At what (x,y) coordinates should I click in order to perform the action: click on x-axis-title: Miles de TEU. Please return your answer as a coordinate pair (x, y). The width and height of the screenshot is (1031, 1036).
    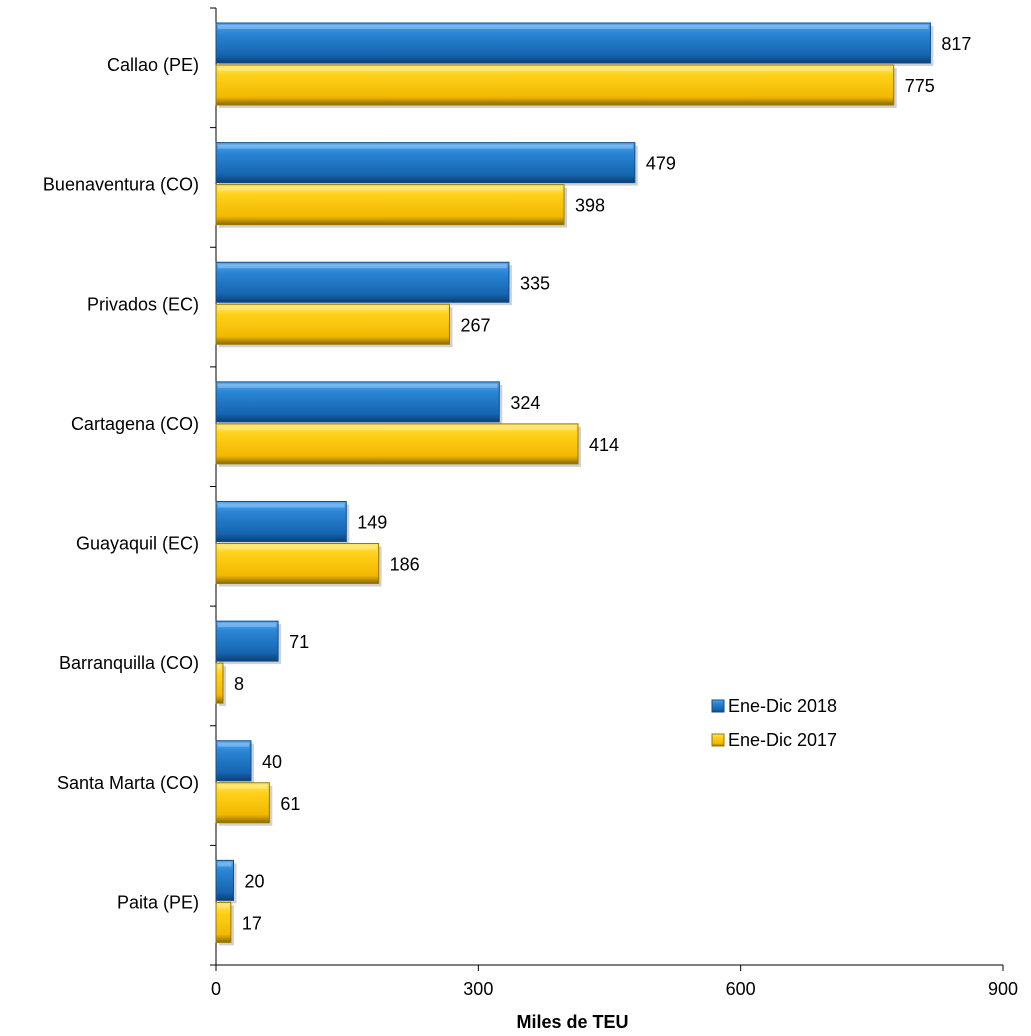
    Looking at the image, I should click on (572, 1022).